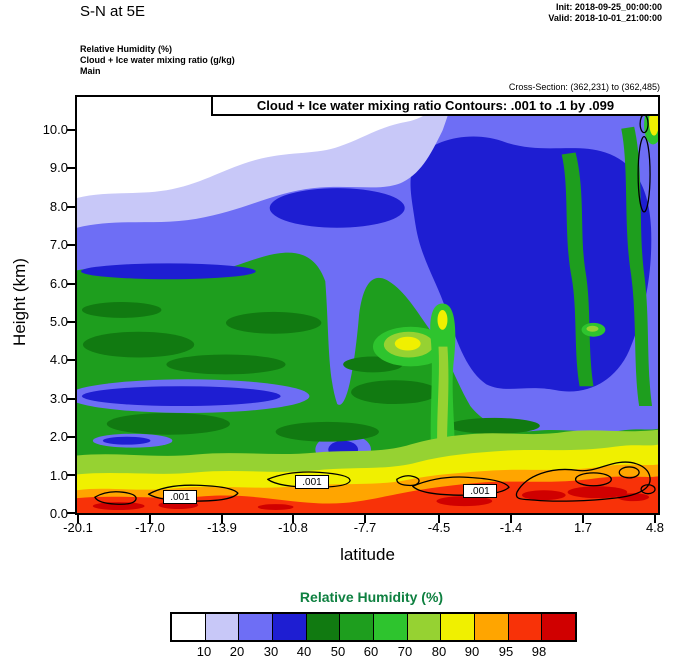 The image size is (674, 668). I want to click on x-tick-label: -13.9, so click(222, 527).